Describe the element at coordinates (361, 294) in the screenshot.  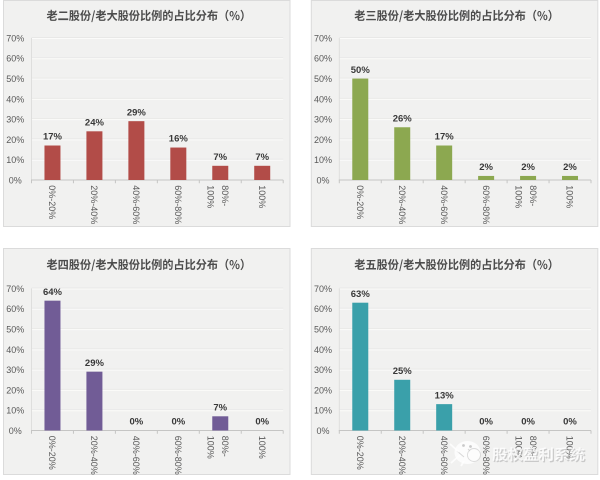
I see `svg-text: 63%` at that location.